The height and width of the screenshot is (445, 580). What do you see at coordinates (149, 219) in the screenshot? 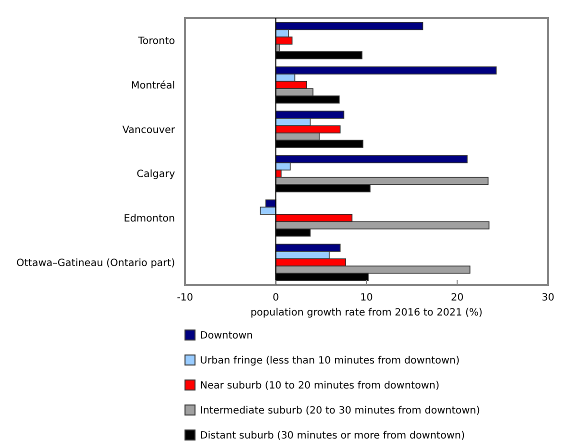
I see `y-tick-label: Edmonton` at bounding box center [149, 219].